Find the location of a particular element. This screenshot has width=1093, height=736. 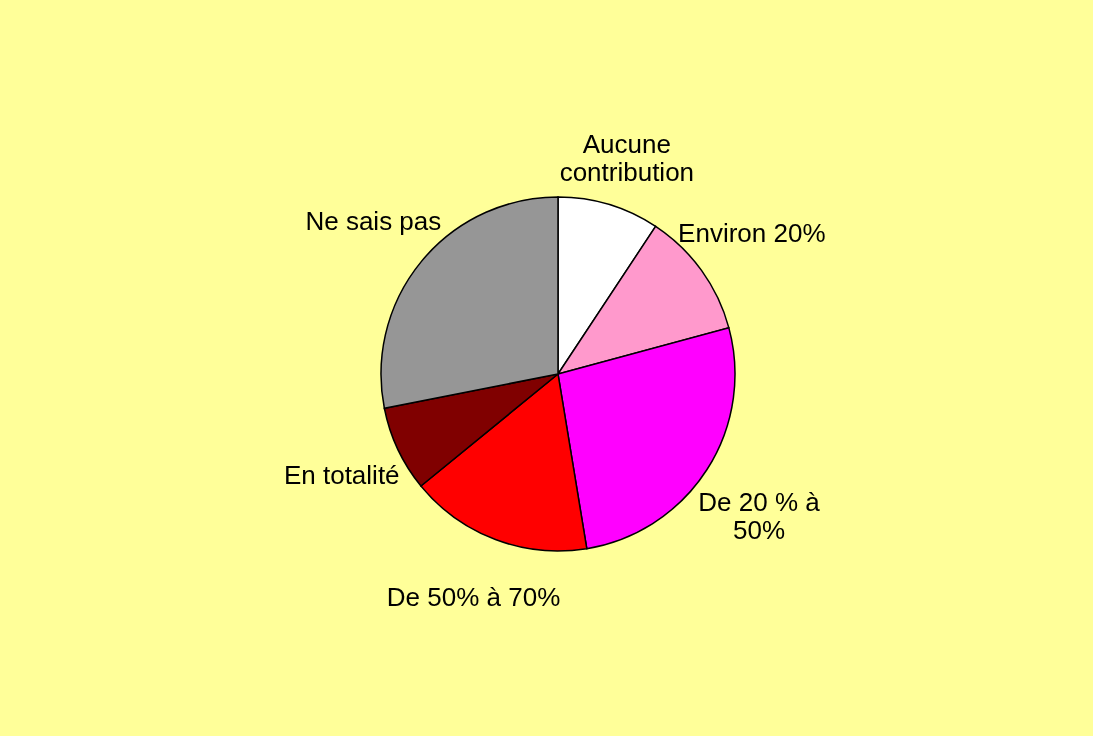

slice-label: De 50% à 70% is located at coordinates (473, 596).